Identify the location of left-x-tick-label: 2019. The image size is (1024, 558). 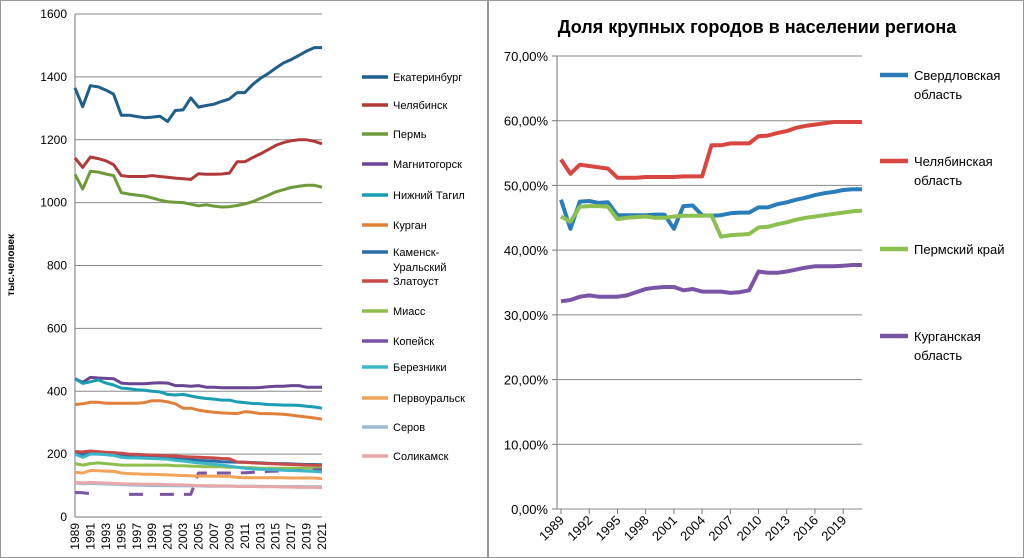
(307, 536).